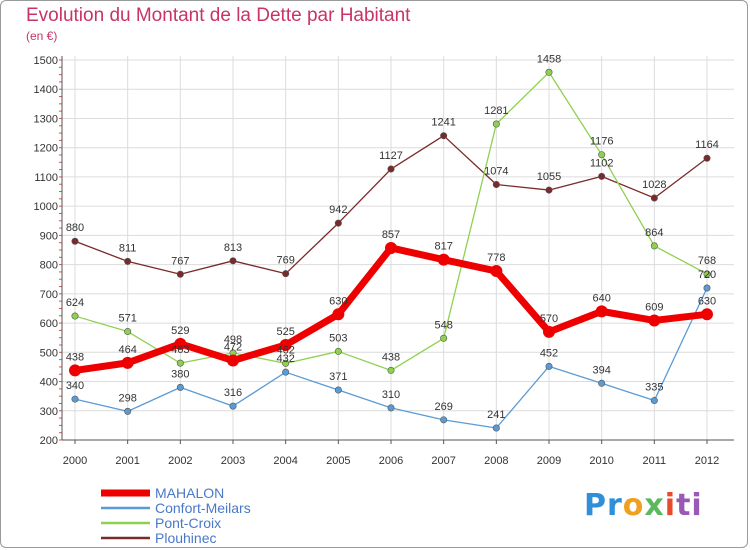 The height and width of the screenshot is (550, 750). I want to click on x-tick-label: 2012, so click(707, 461).